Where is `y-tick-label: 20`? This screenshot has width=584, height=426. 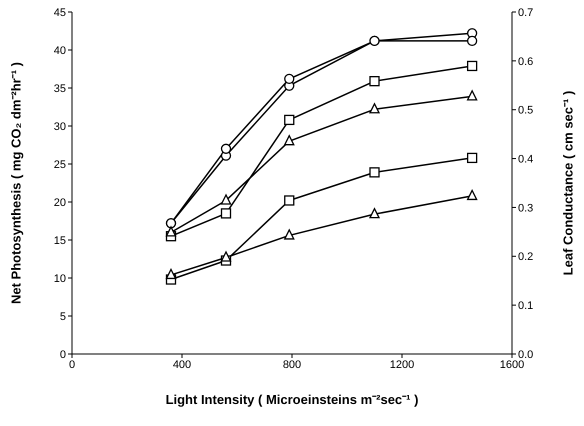 y-tick-label: 20 is located at coordinates (60, 202).